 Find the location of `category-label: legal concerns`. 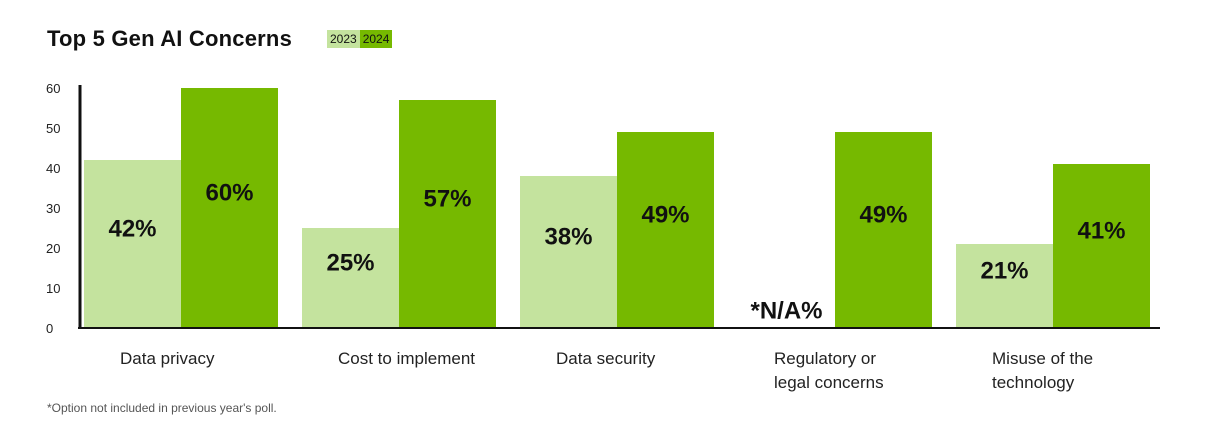

category-label: legal concerns is located at coordinates (829, 382).